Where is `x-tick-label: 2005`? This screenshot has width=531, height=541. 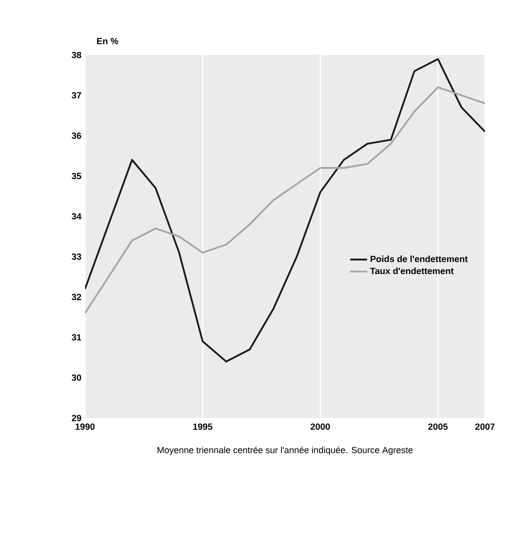 x-tick-label: 2005 is located at coordinates (438, 427).